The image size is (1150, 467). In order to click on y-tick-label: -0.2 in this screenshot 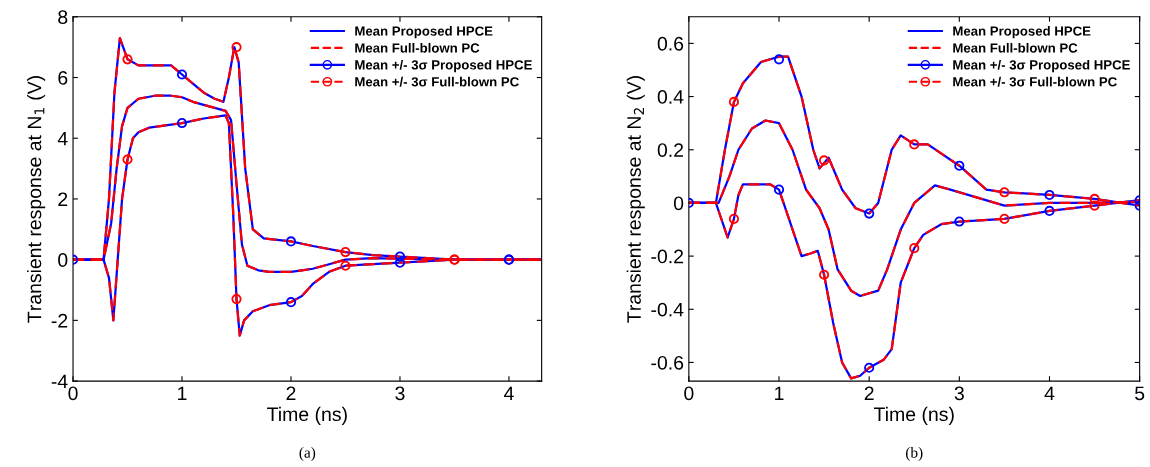, I will do `click(667, 256)`.